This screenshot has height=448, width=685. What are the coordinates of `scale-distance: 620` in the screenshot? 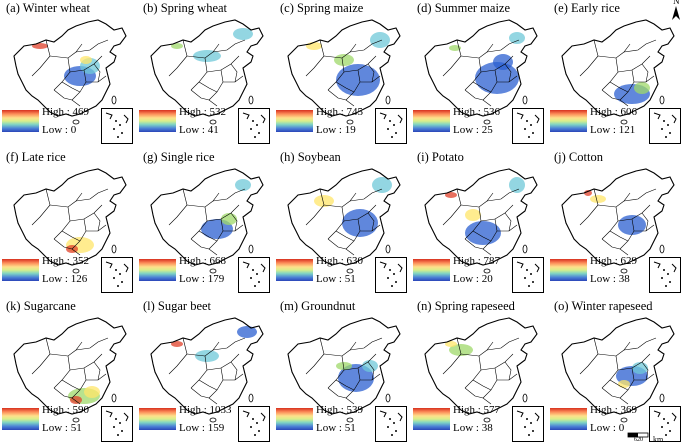 It's located at (638, 440).